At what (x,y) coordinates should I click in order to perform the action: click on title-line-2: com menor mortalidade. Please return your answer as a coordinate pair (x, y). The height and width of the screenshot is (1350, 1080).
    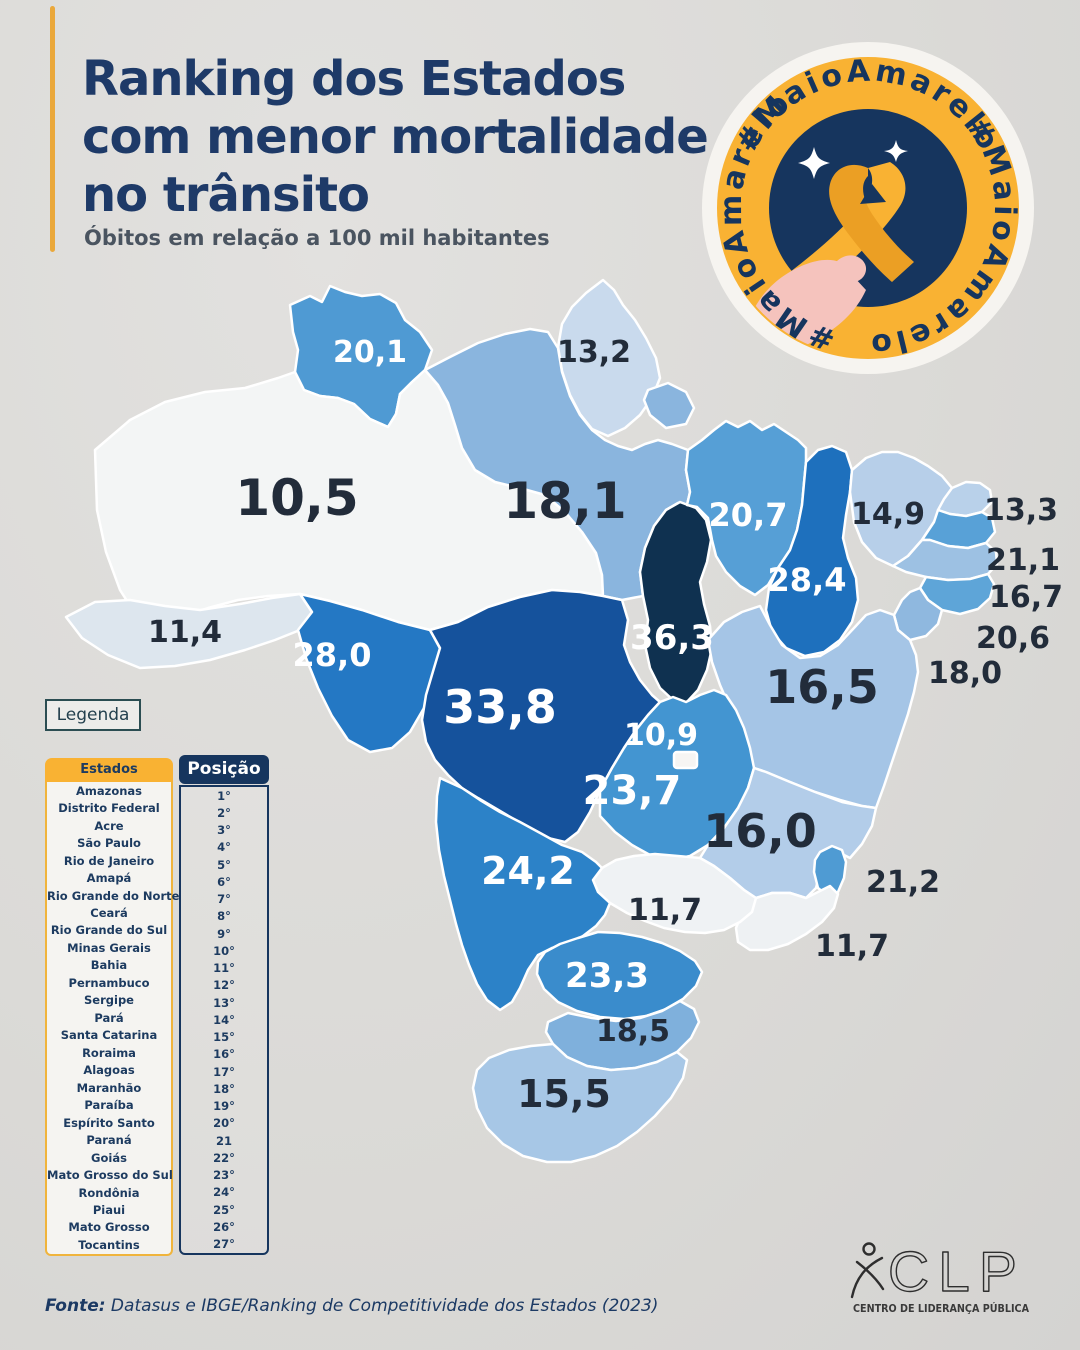
    Looking at the image, I should click on (395, 137).